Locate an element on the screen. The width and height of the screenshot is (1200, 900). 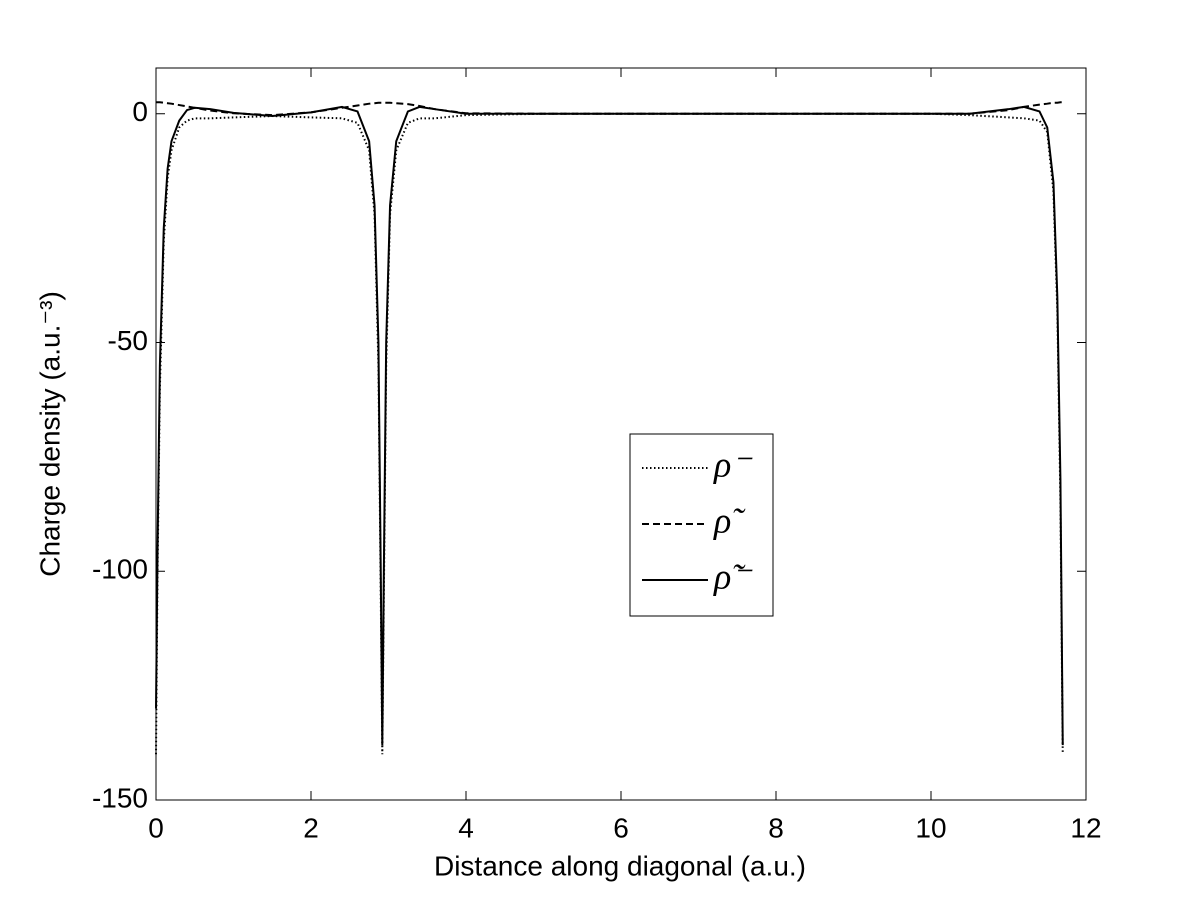
x-tick-label: 4 is located at coordinates (466, 827).